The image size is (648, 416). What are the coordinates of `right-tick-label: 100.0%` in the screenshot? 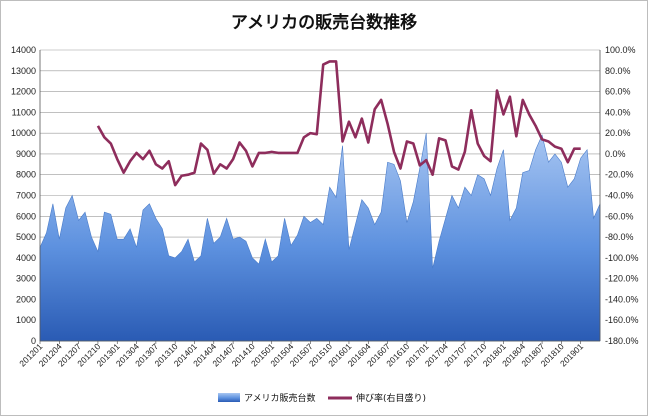 It's located at (620, 50).